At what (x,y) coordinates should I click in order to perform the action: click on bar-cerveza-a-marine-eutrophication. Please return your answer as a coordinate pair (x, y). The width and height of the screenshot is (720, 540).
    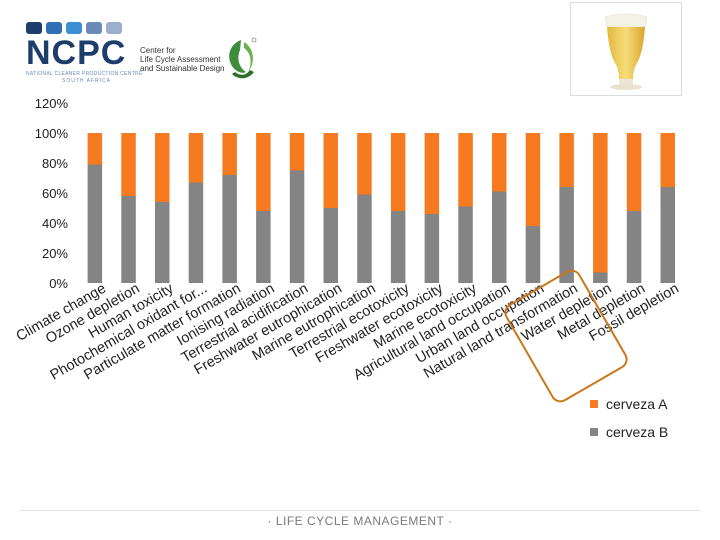
    Looking at the image, I should click on (364, 164).